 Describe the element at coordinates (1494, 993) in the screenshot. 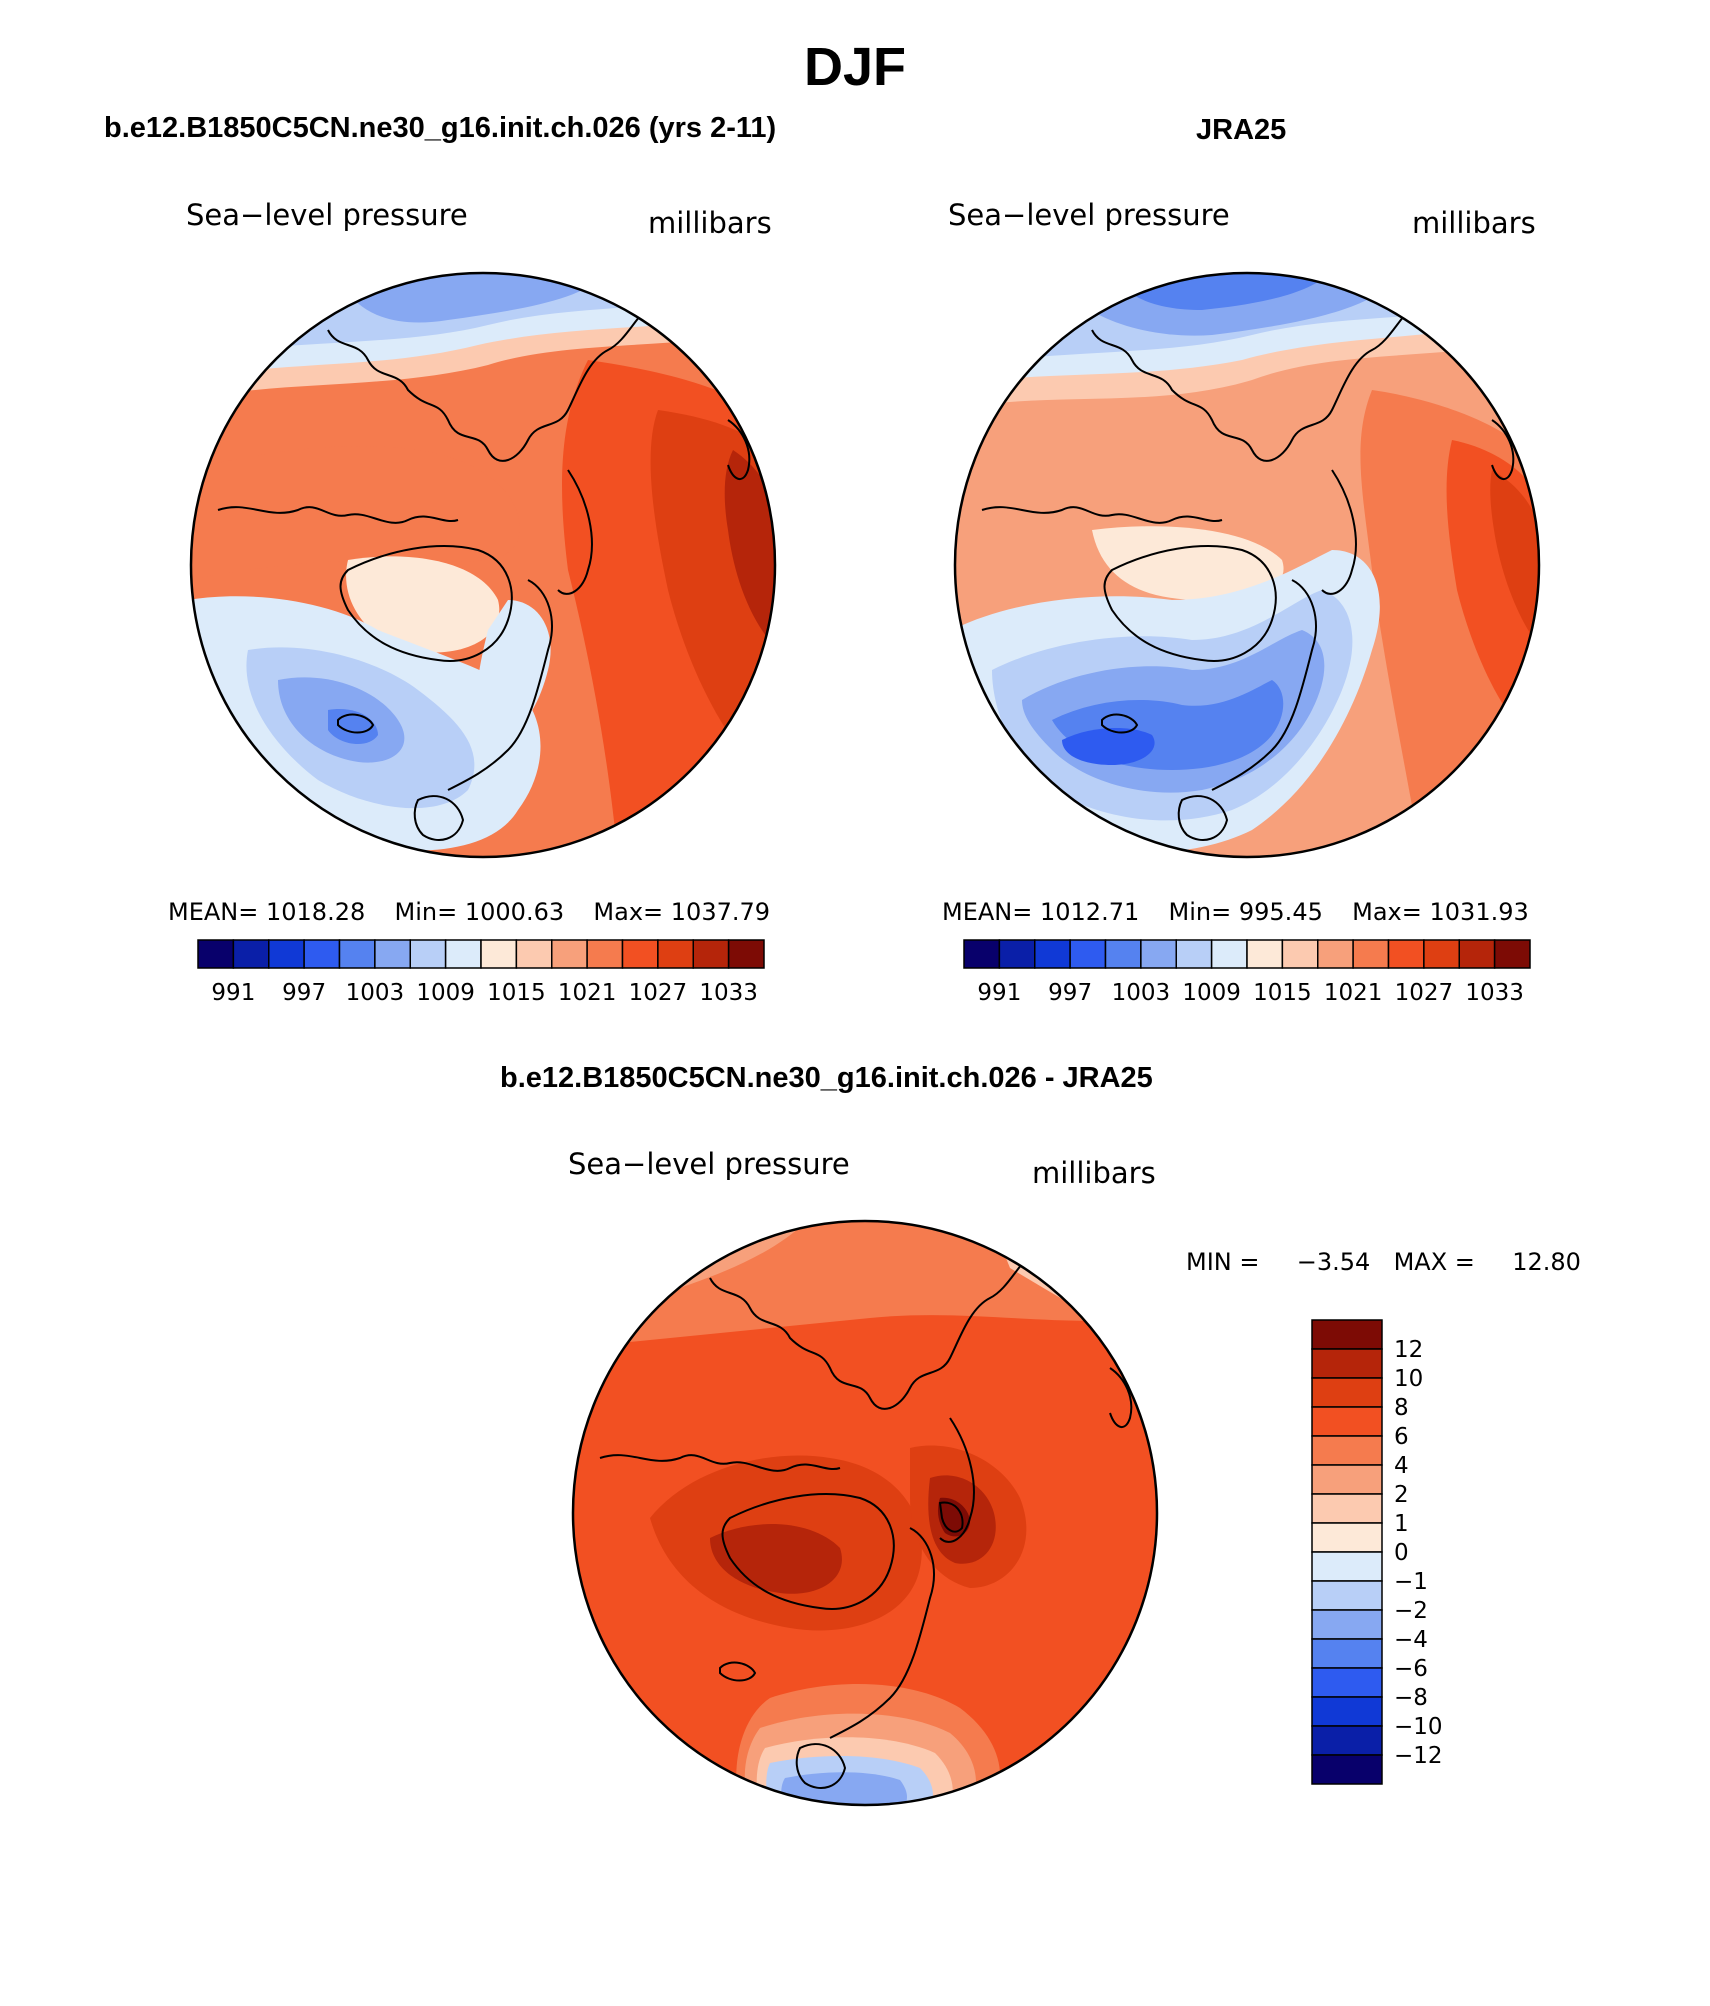

I see `panel-2-colorbar-tick-label: 1033` at that location.